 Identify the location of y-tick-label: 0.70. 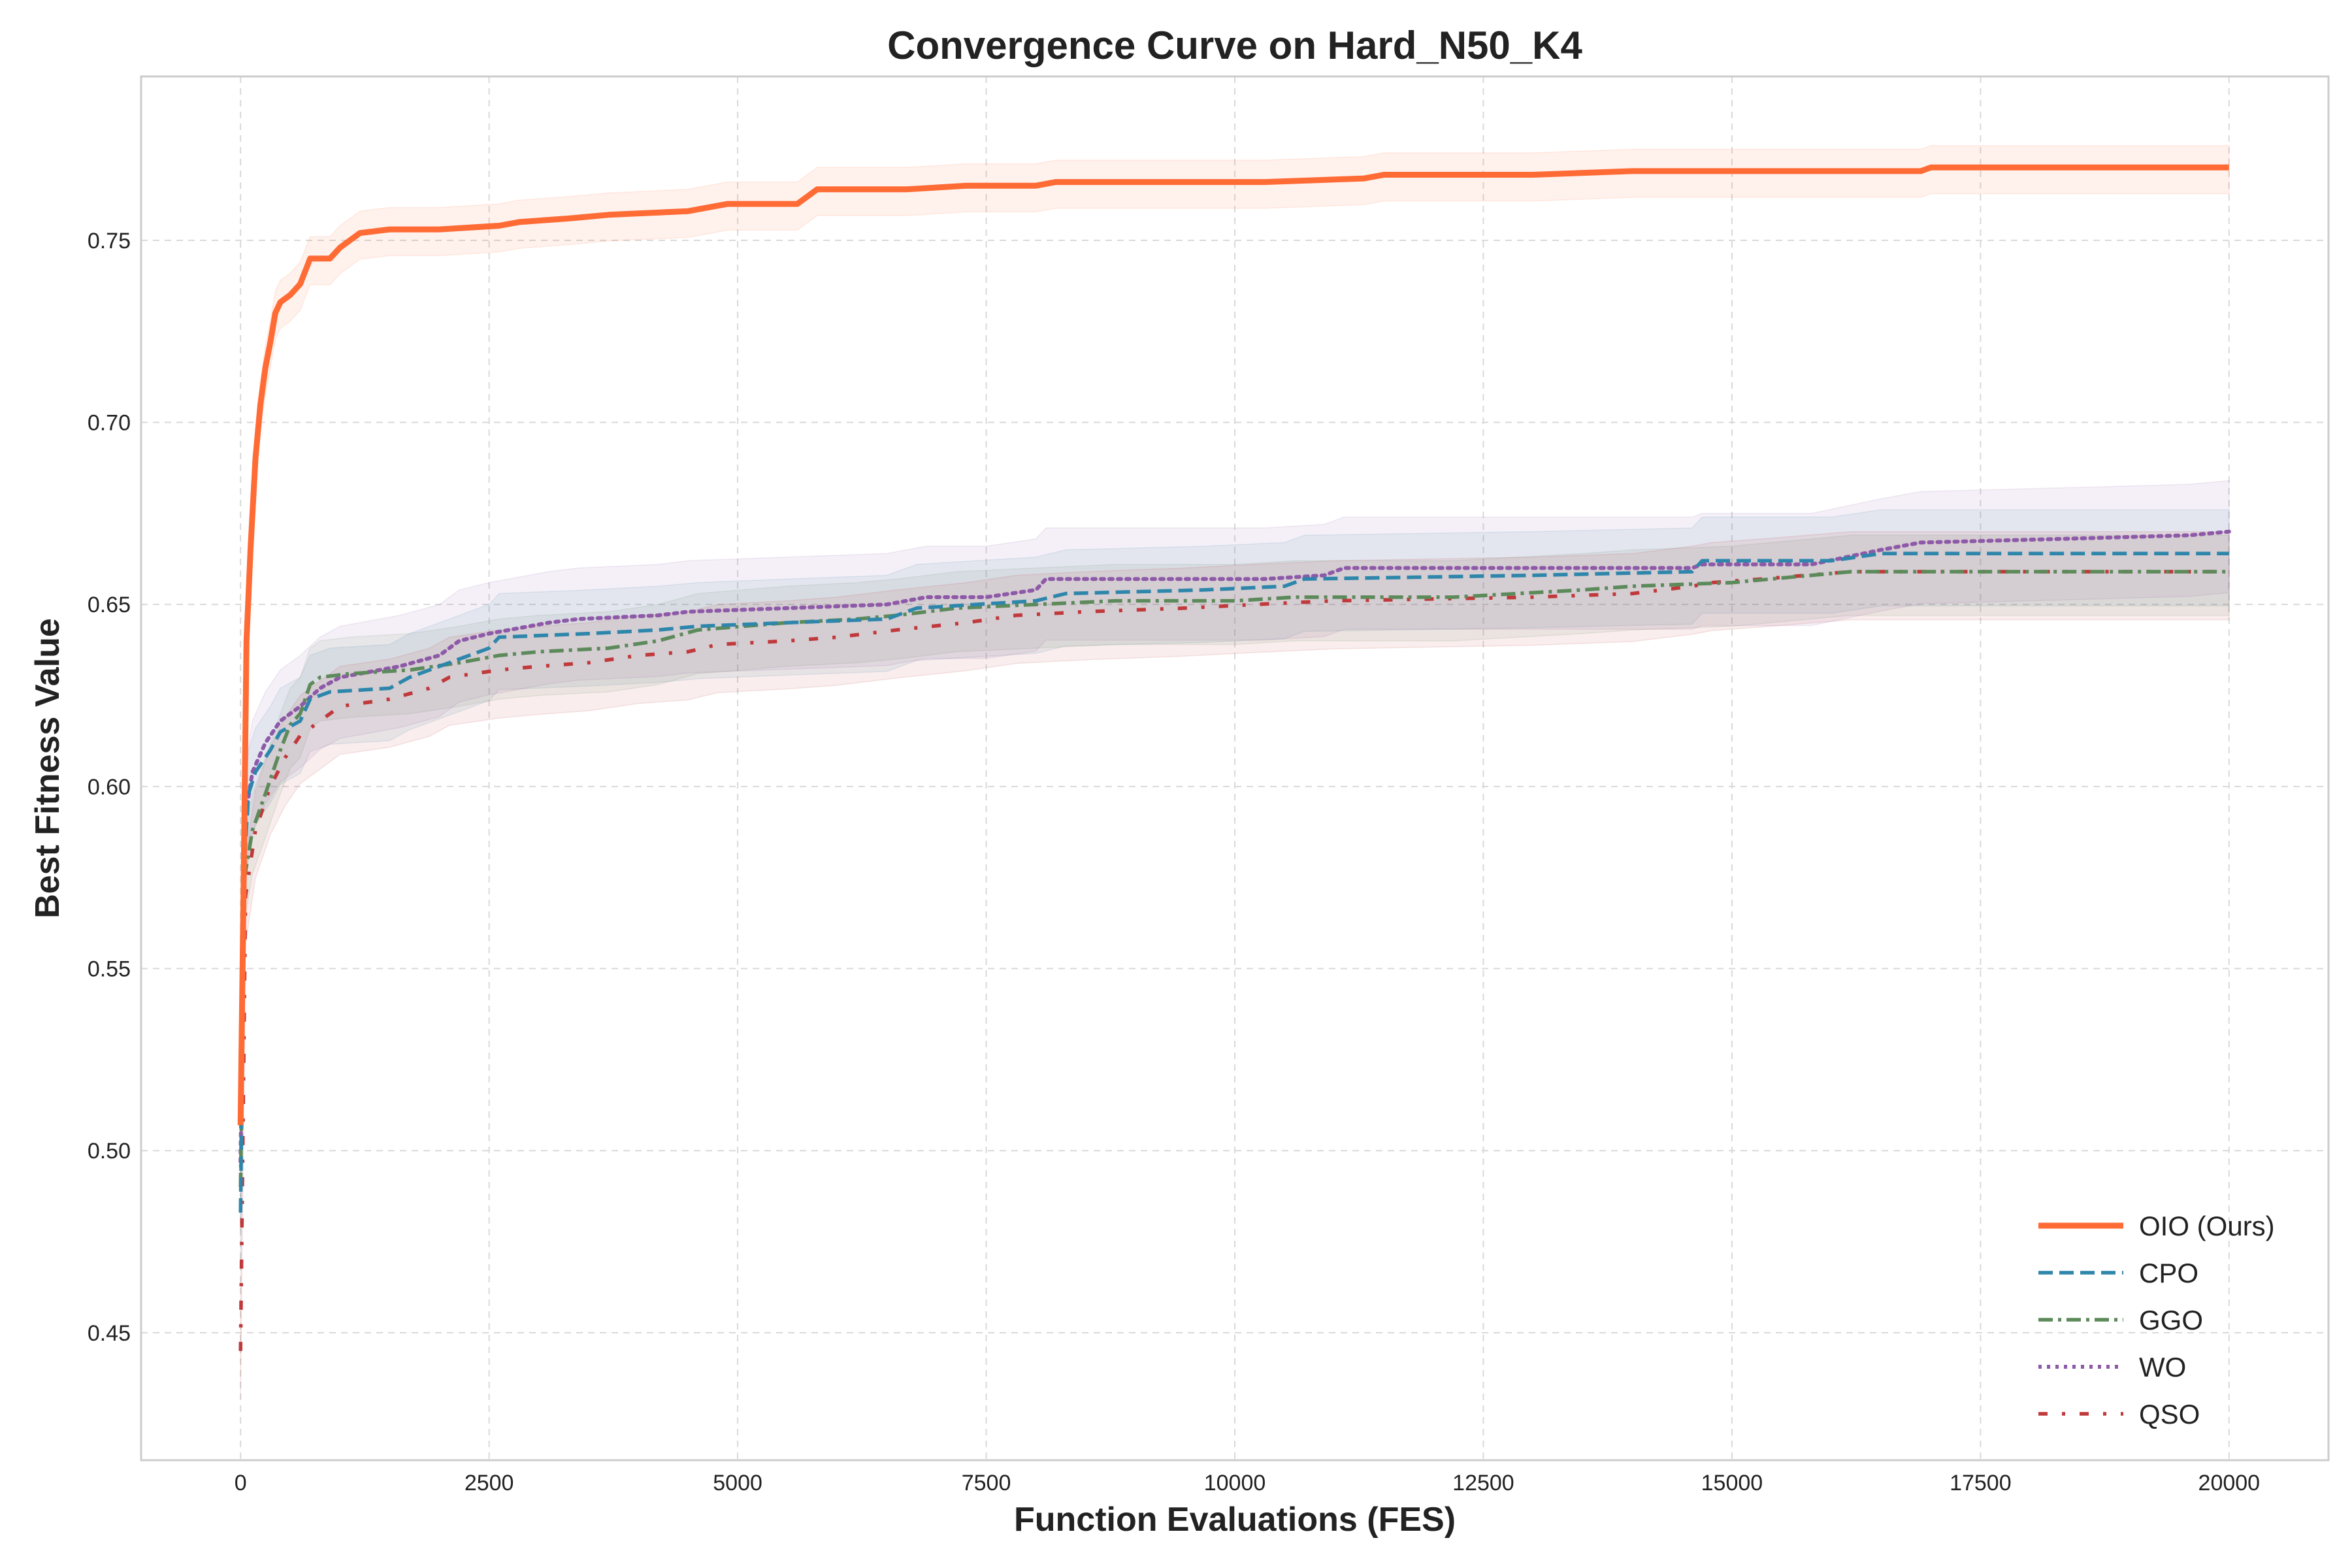
(109, 423).